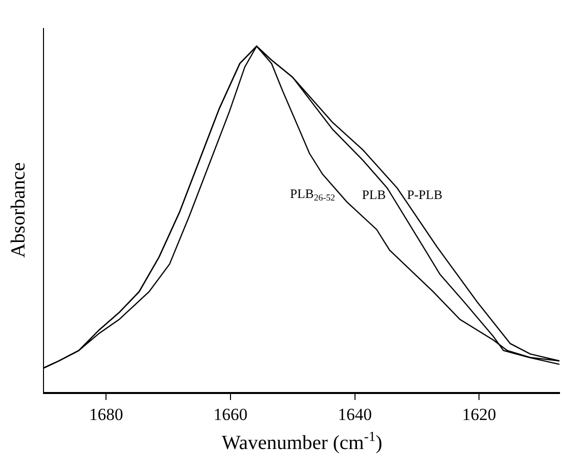  Describe the element at coordinates (355, 414) in the screenshot. I see `x-tick-label: 1640` at that location.